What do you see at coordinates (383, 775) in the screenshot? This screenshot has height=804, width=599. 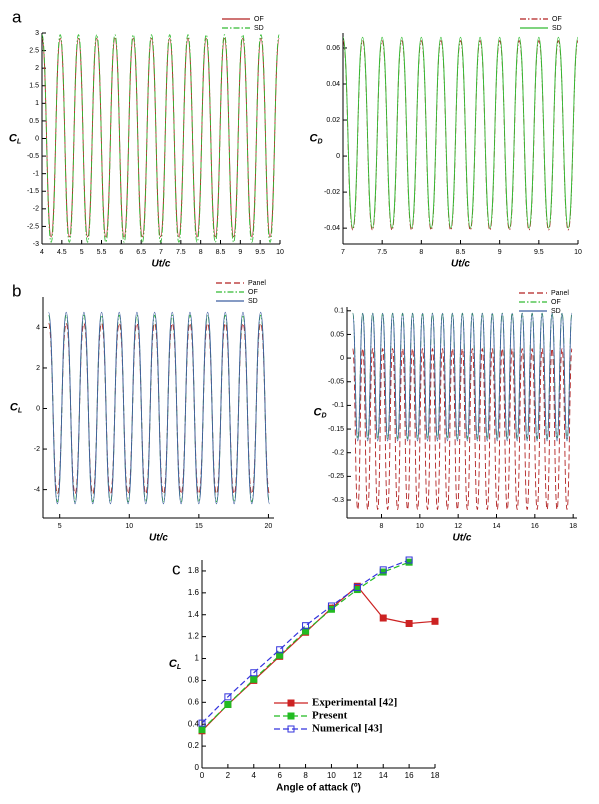 I see `x-tick-label: 14` at bounding box center [383, 775].